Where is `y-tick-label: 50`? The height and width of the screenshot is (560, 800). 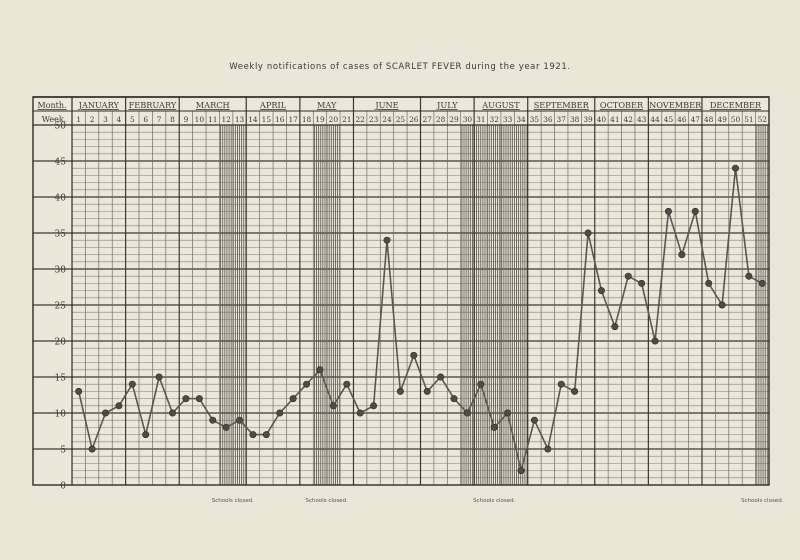 y-tick-label: 50 is located at coordinates (61, 127).